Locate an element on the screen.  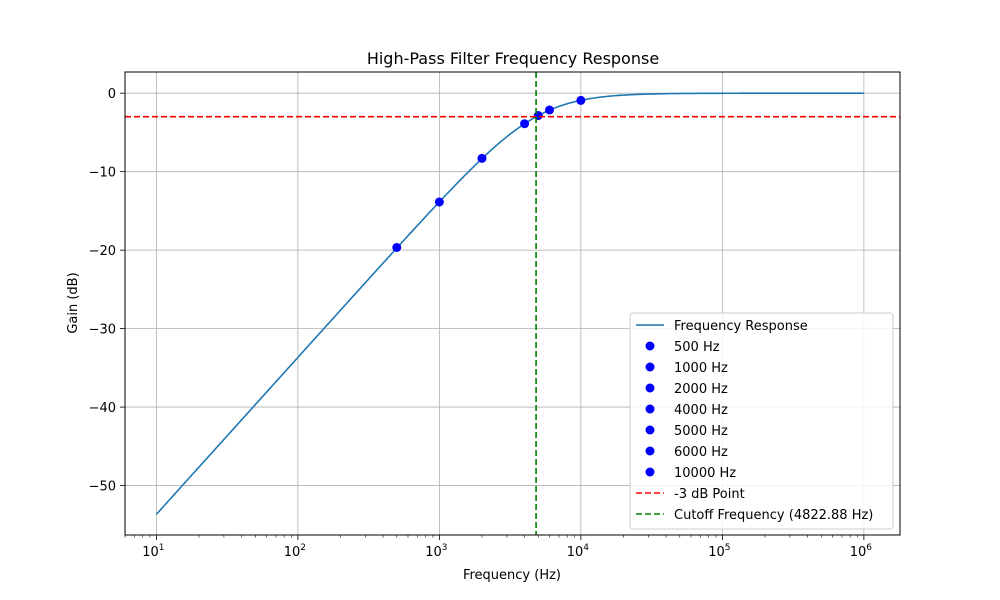
y-axis-title: Gain (dB) is located at coordinates (73, 302).